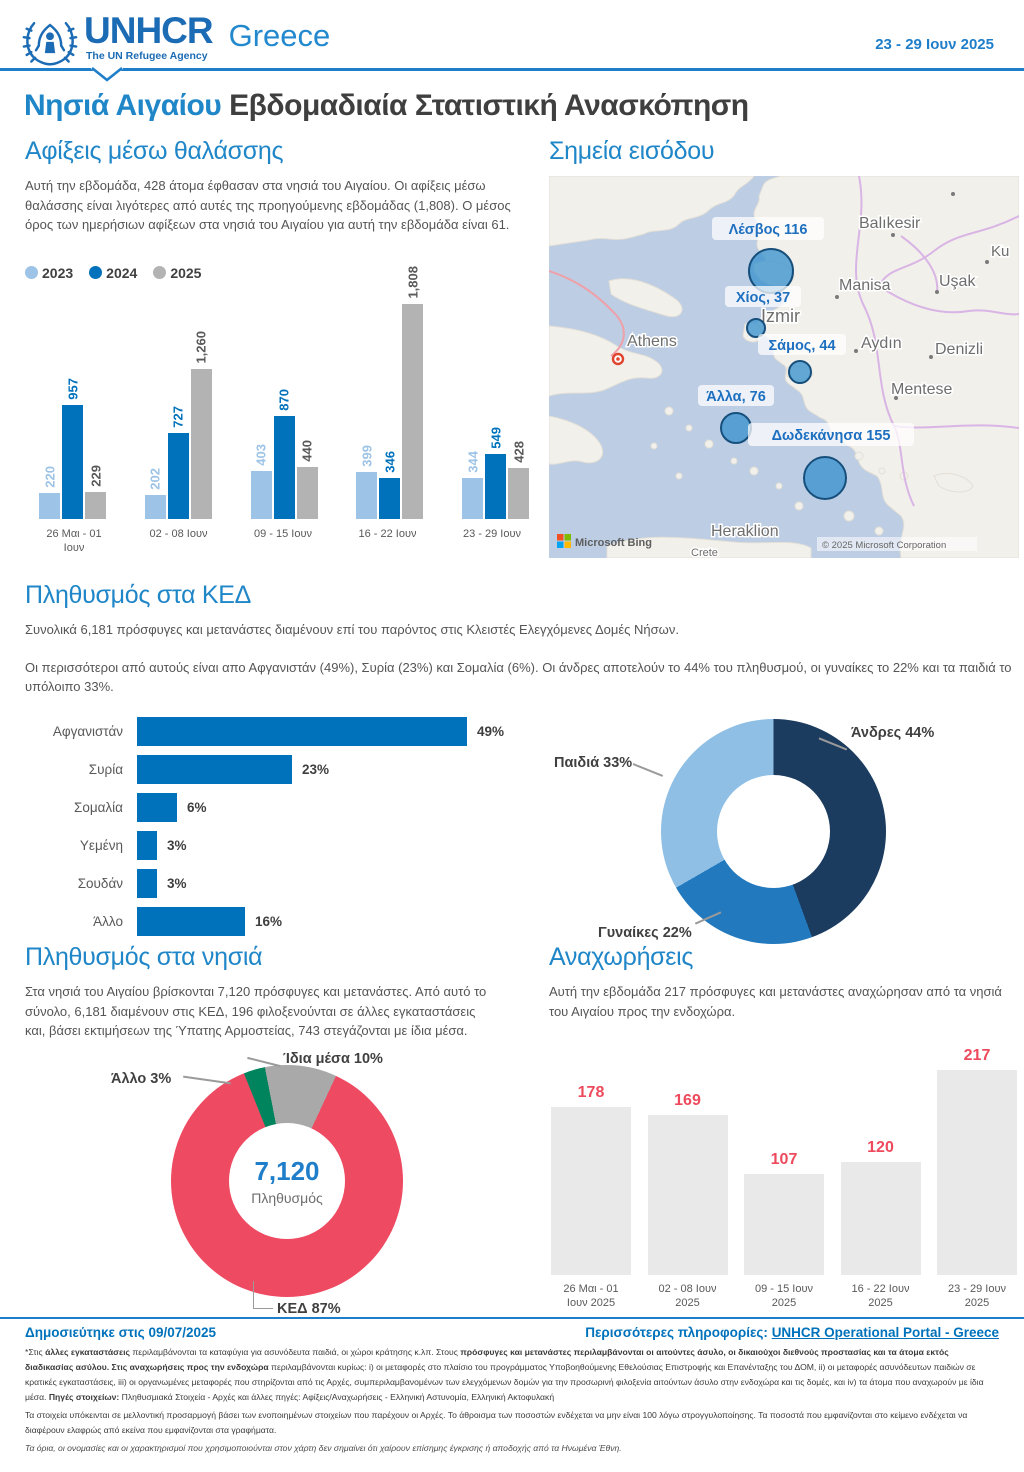 This screenshot has width=1024, height=1472. I want to click on departure-plot: 120, so click(880, 1159).